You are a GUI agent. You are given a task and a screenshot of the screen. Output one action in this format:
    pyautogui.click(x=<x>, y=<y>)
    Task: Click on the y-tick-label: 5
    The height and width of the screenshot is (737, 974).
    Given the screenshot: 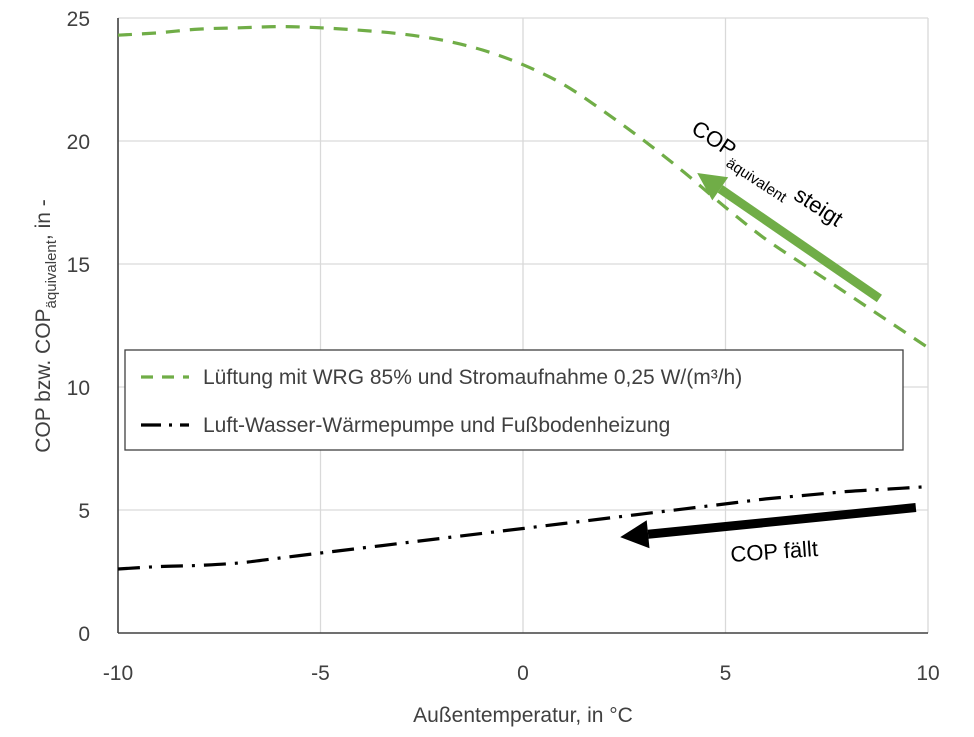 What is the action you would take?
    pyautogui.click(x=84, y=511)
    